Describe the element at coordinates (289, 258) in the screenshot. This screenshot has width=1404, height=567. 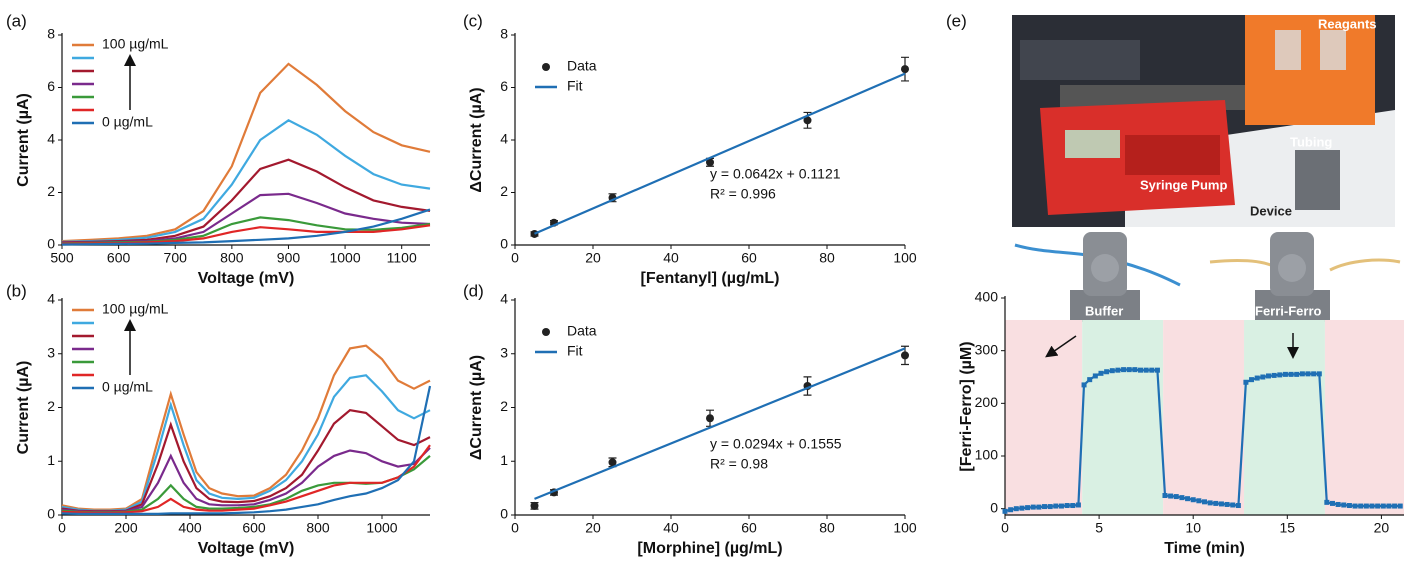
I see `x-tick-label: 900` at that location.